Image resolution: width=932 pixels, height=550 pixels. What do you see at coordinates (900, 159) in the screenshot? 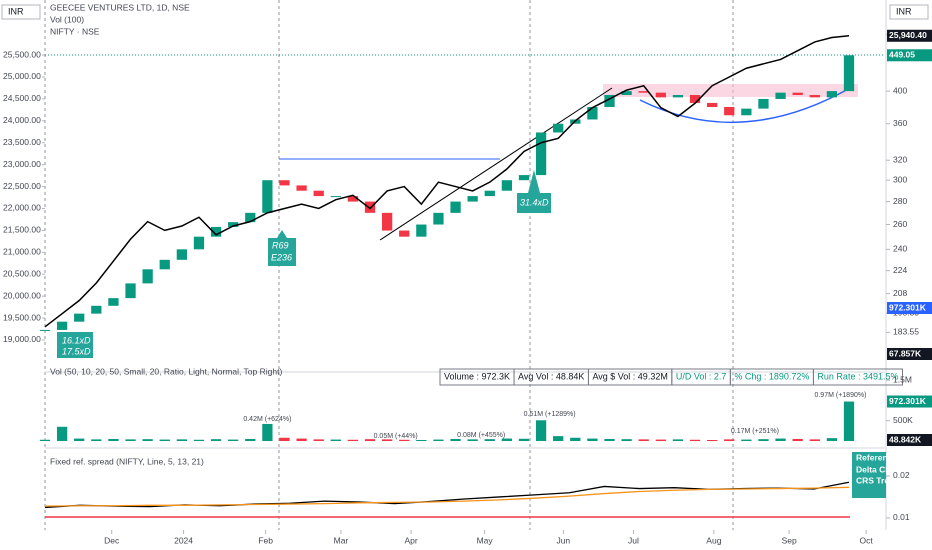
I see `y-tick-label: 320` at bounding box center [900, 159].